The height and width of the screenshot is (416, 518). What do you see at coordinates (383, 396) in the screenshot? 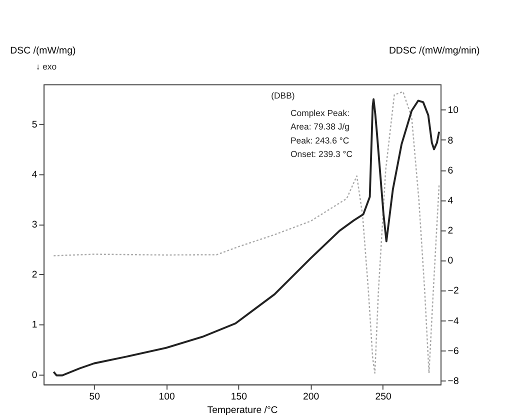
I see `x-tick-label: 250` at bounding box center [383, 396].